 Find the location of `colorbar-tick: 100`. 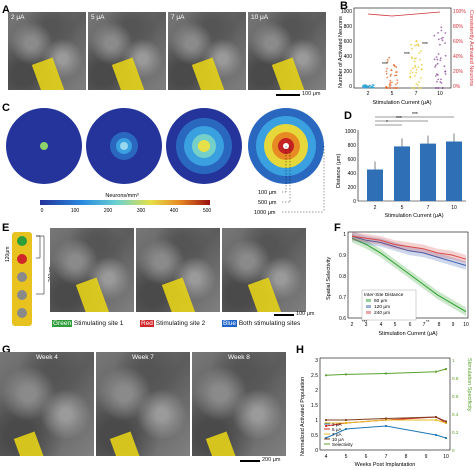

colorbar-tick: 100 is located at coordinates (75, 211).